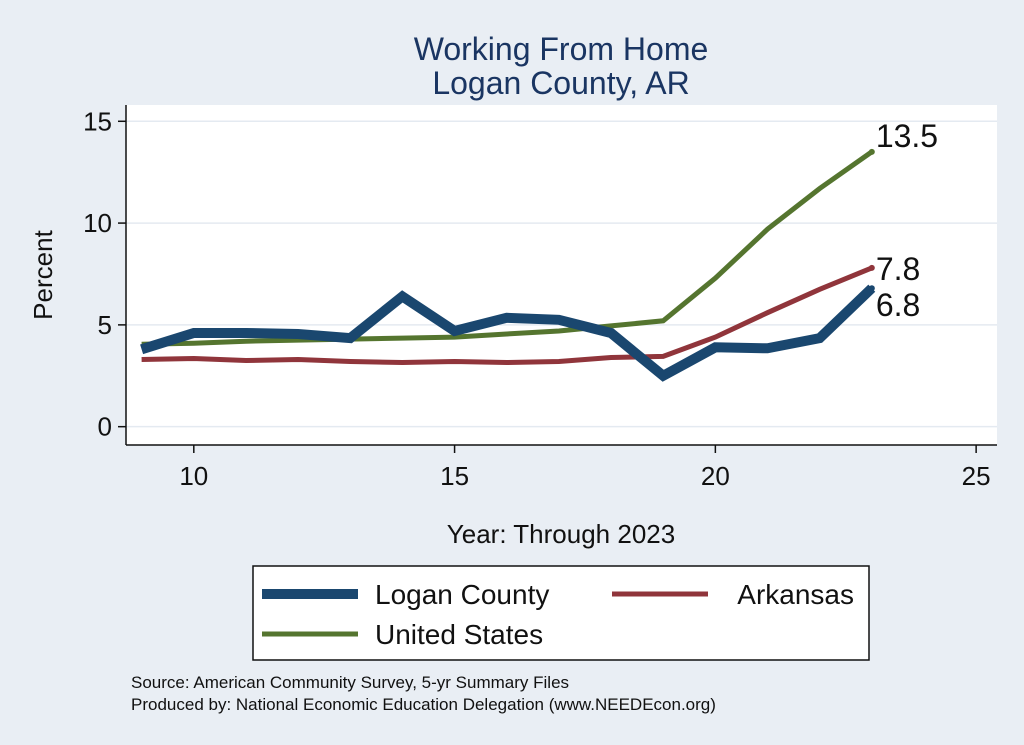 The width and height of the screenshot is (1024, 745). I want to click on legend-label: United States, so click(459, 634).